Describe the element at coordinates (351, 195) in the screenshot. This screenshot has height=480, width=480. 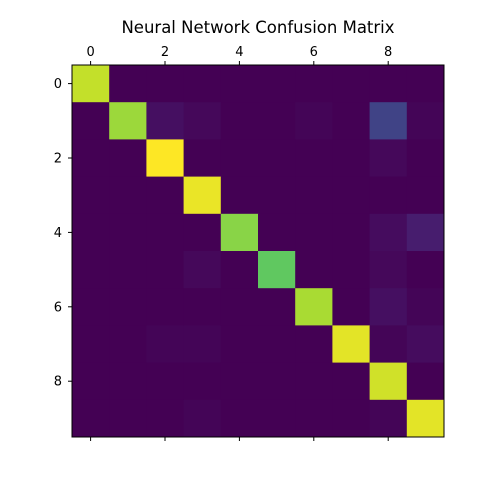
I see `heatmap-cell-r3-c7` at that location.